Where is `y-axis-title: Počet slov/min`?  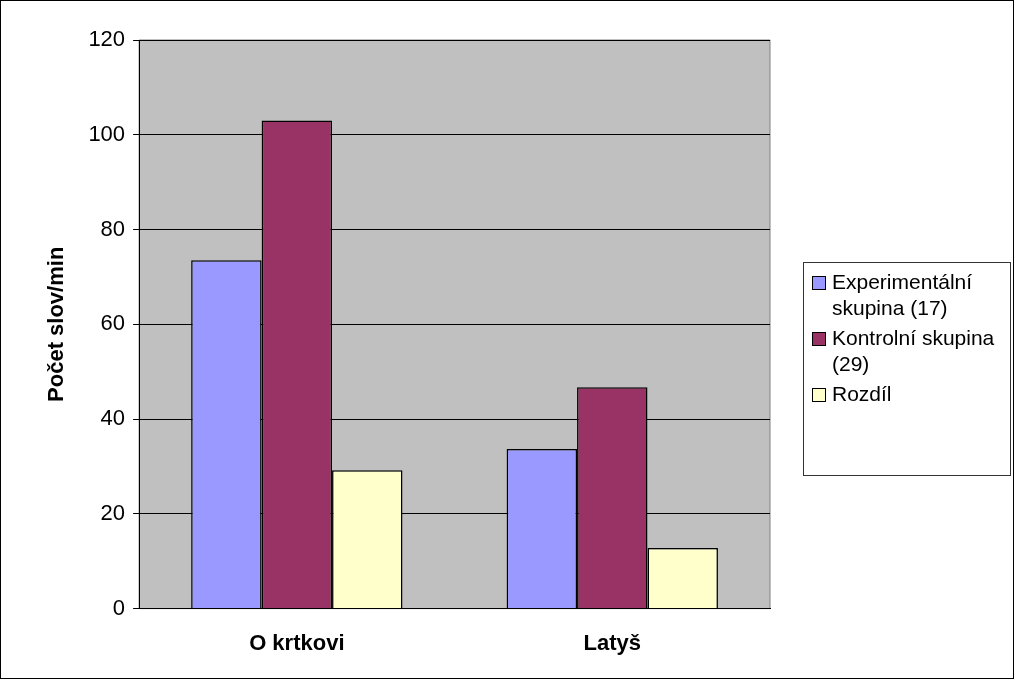
y-axis-title: Počet slov/min is located at coordinates (56, 324).